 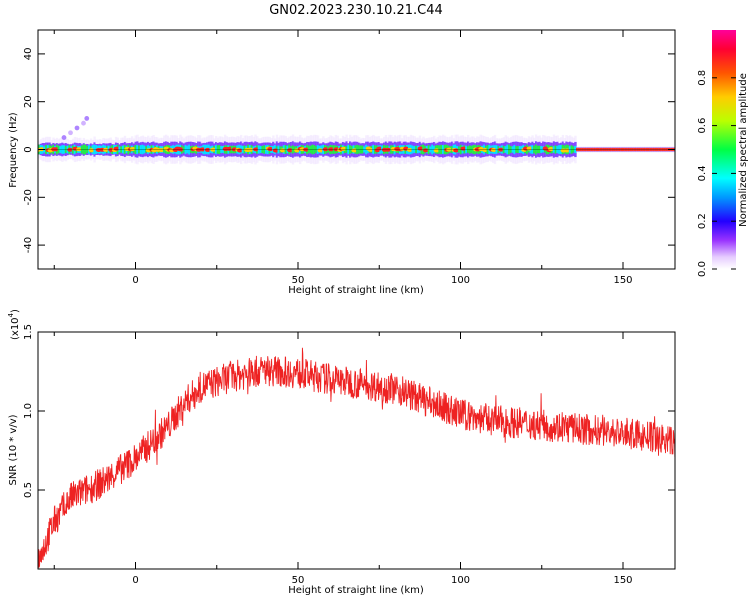 What do you see at coordinates (356, 140) in the screenshot?
I see `spectrogram-panel` at bounding box center [356, 140].